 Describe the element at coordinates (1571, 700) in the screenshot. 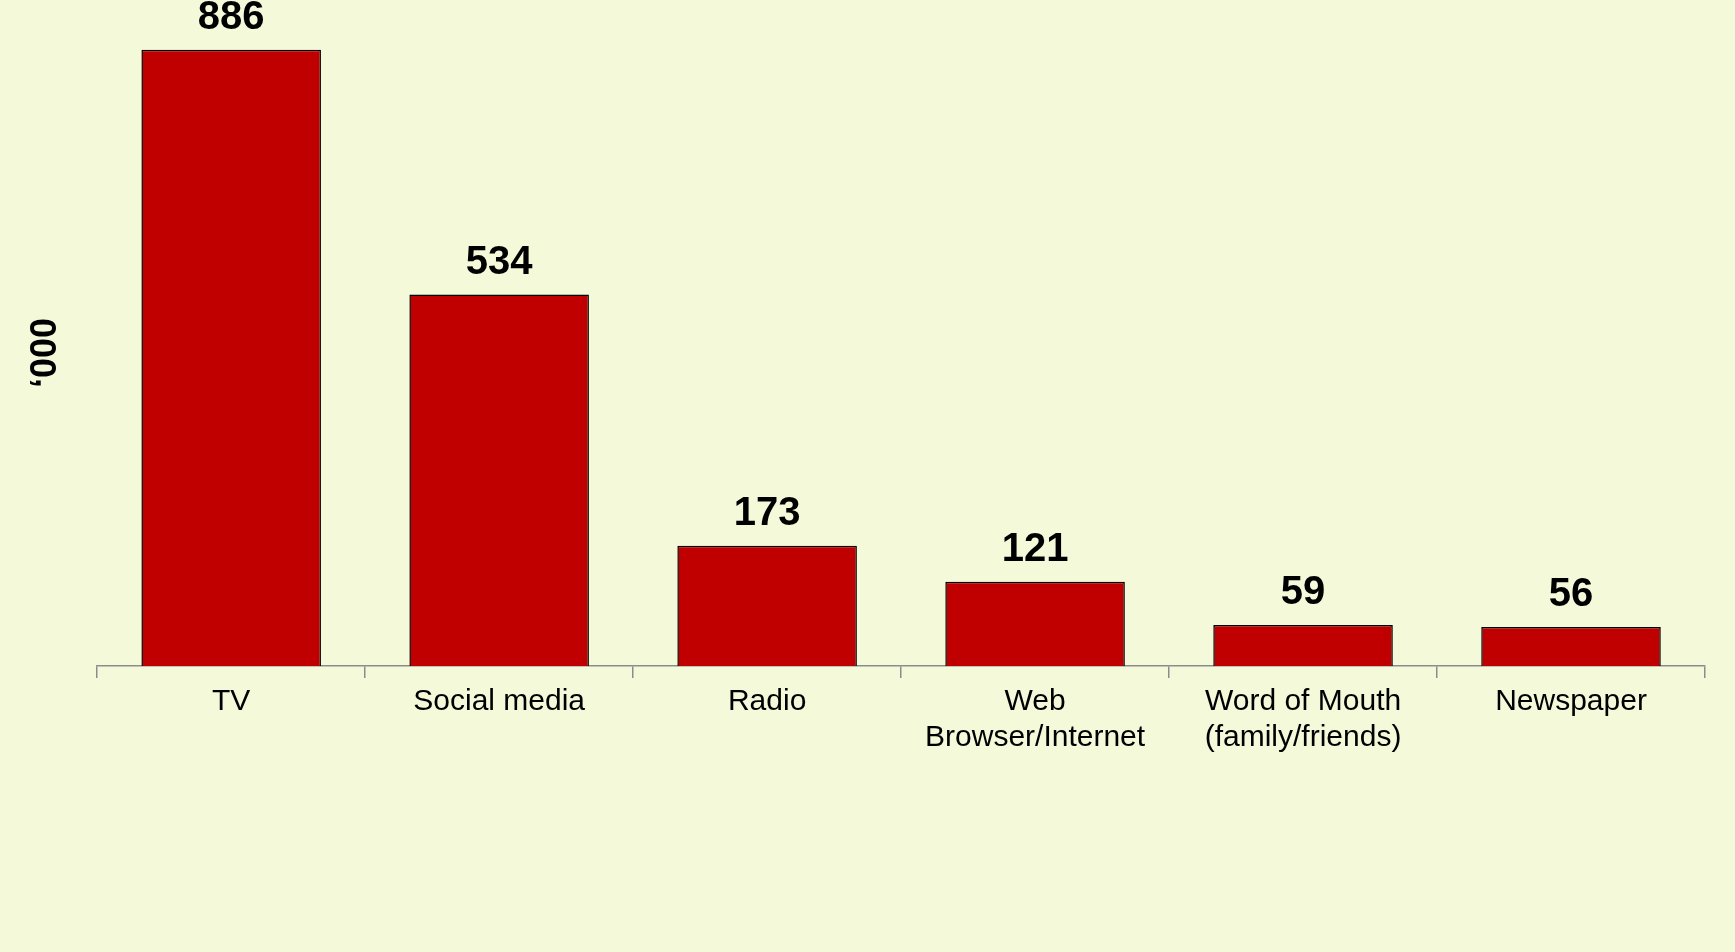

I see `x-tick-label: Newspaper` at that location.